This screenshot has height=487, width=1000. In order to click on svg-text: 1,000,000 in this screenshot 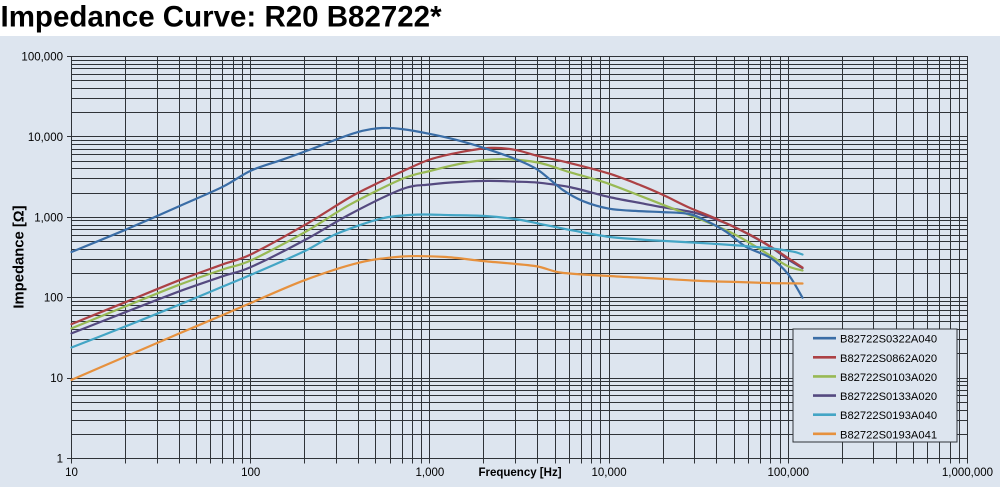, I will do `click(967, 473)`.